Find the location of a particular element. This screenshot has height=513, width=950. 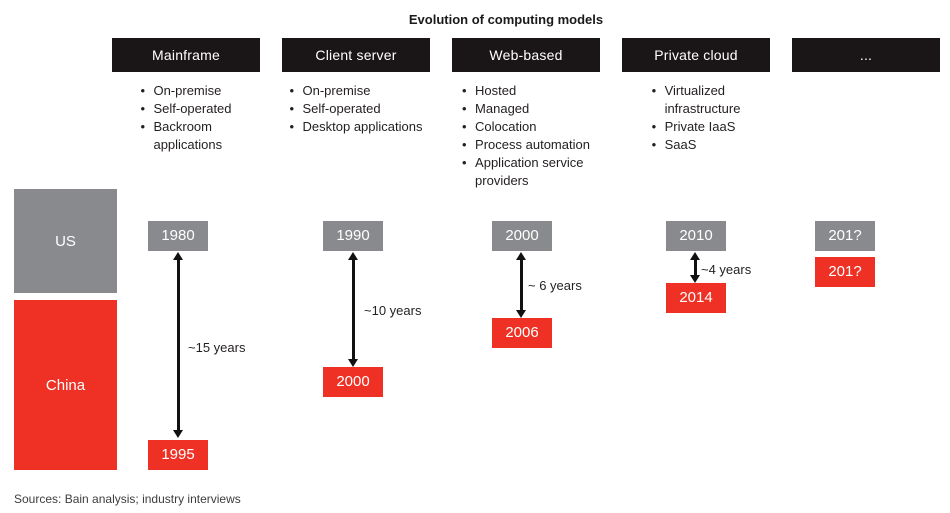

diagram-title: Evolution of computing models is located at coordinates (506, 19).